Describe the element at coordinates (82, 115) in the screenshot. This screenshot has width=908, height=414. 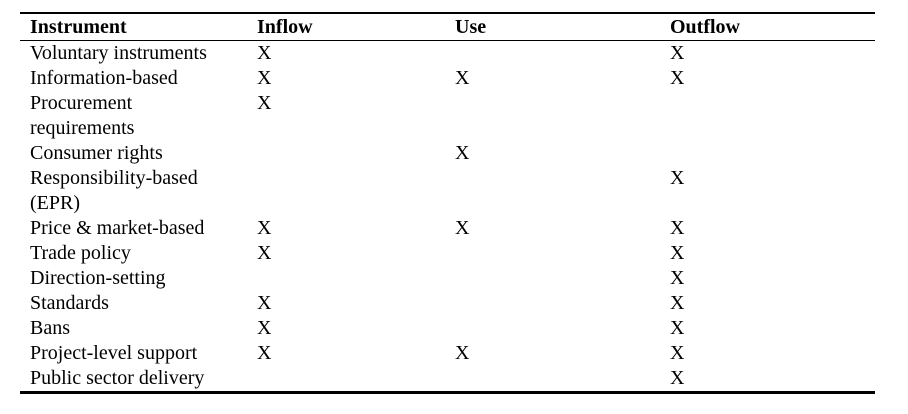
I see `instrument-label: Procurement requirements` at that location.